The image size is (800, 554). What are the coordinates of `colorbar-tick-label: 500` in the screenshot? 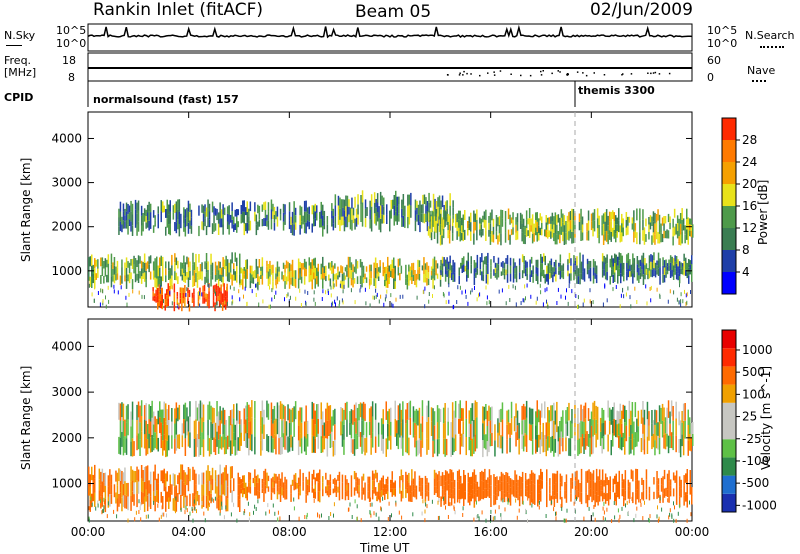 It's located at (753, 372).